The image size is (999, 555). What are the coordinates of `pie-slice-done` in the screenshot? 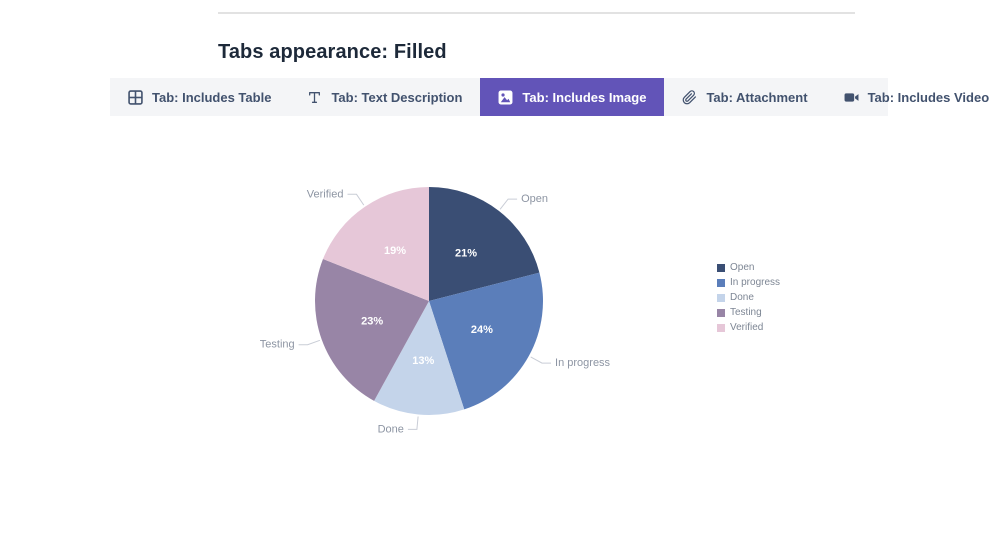 It's located at (419, 358).